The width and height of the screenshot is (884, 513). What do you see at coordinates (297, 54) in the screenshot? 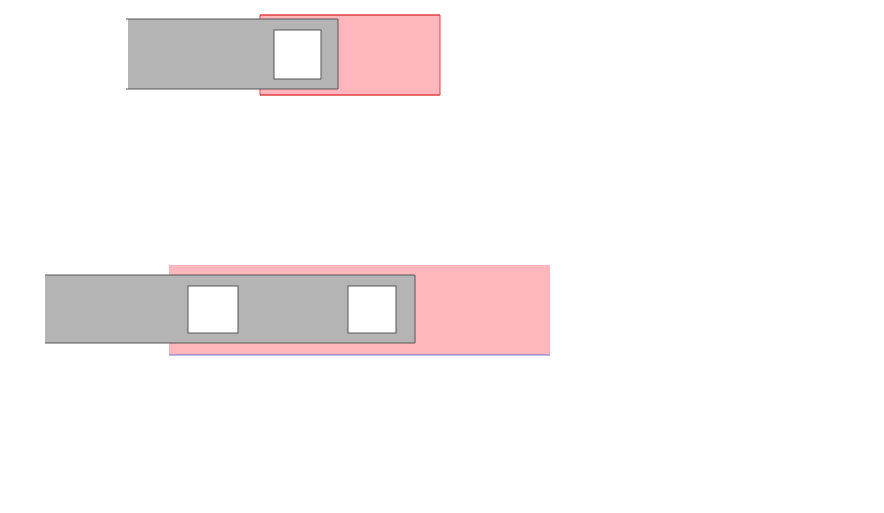
I see `top-window` at bounding box center [297, 54].